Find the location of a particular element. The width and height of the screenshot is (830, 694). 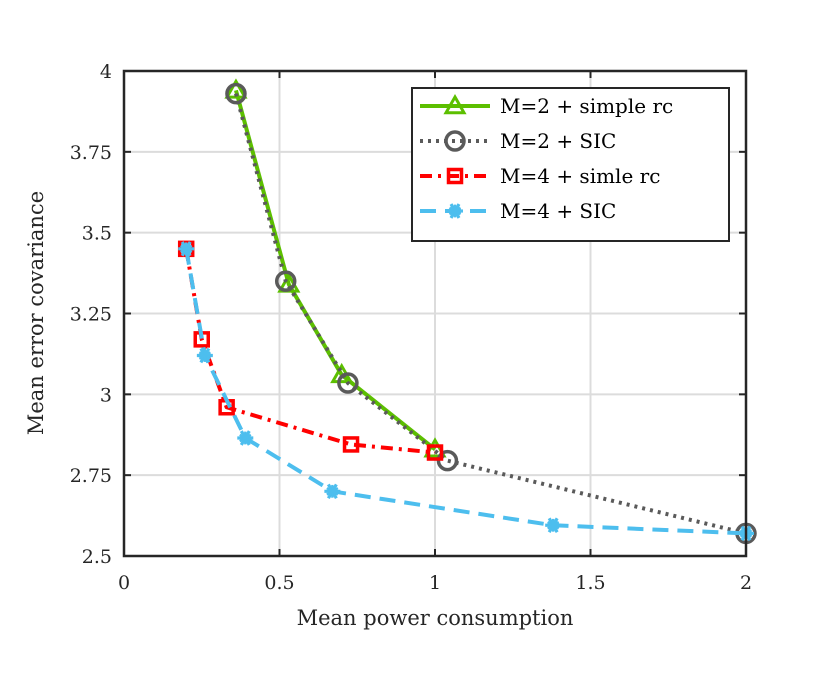

x-tick-label: 0.5 is located at coordinates (279, 583).